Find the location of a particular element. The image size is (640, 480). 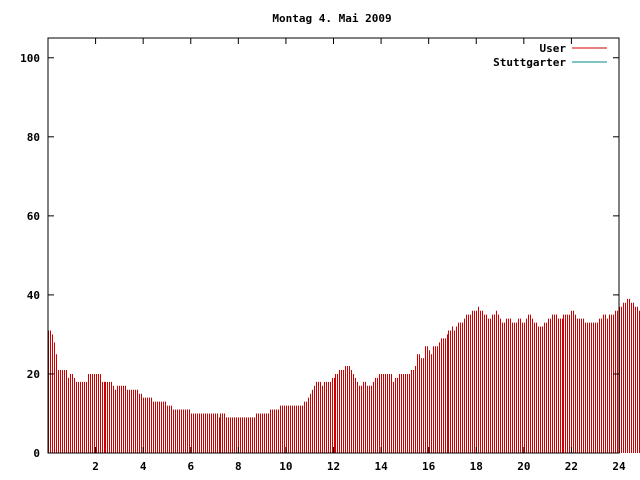

legend-label-user: User is located at coordinates (553, 48).